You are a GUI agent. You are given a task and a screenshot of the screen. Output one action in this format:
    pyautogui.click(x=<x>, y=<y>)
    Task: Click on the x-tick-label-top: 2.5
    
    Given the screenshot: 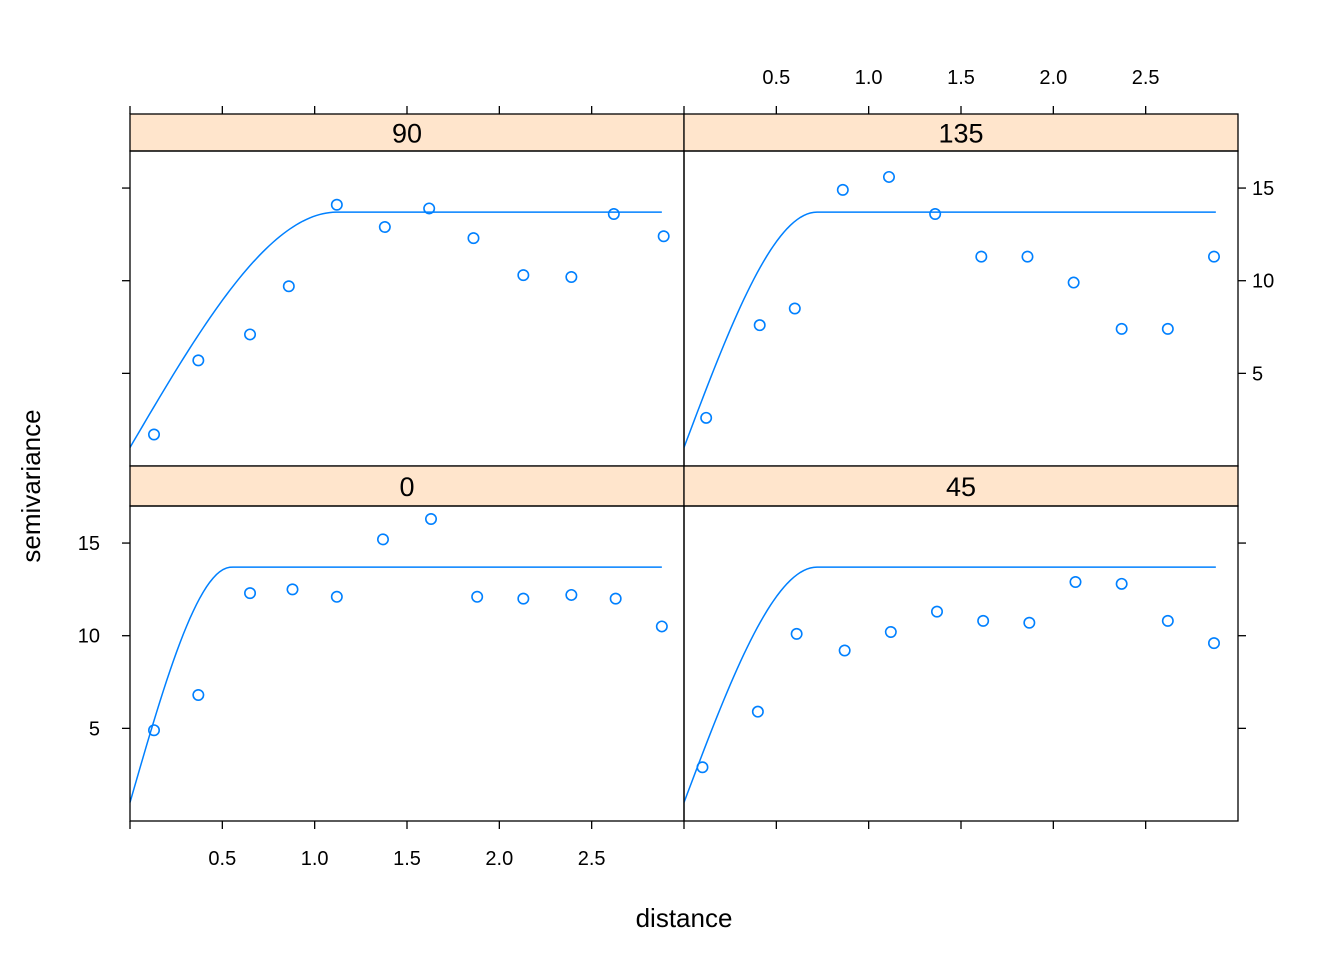 What is the action you would take?
    pyautogui.click(x=1146, y=78)
    